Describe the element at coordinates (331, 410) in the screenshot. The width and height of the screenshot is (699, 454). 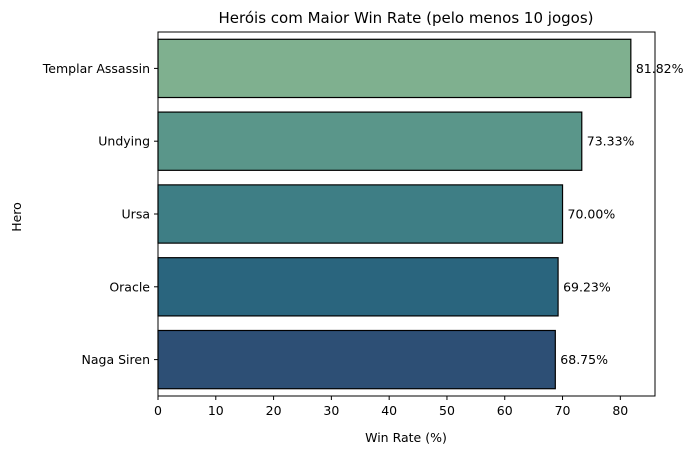
I see `x-tick-label: 30` at that location.